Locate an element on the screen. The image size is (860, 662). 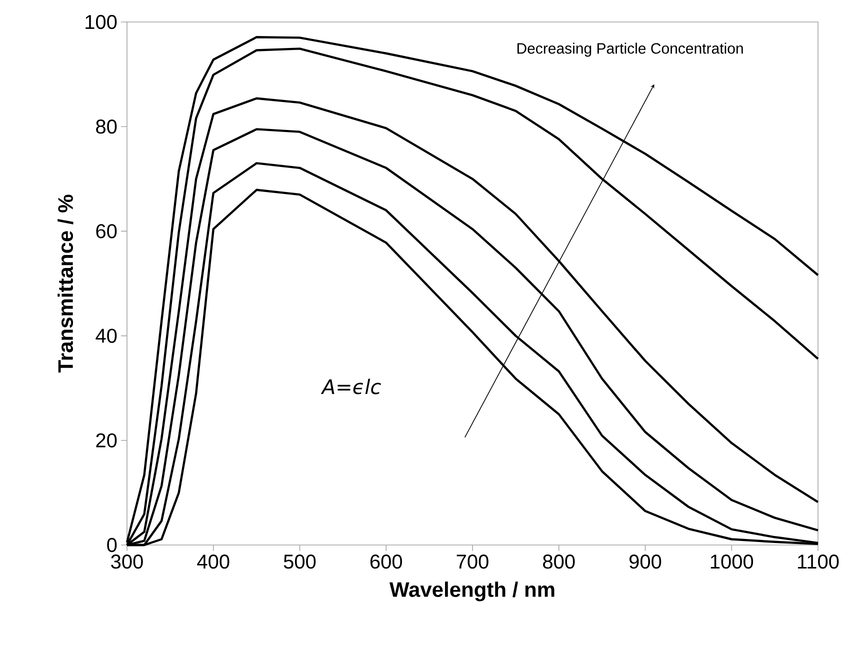
x-tick-label: 1000 is located at coordinates (732, 561).